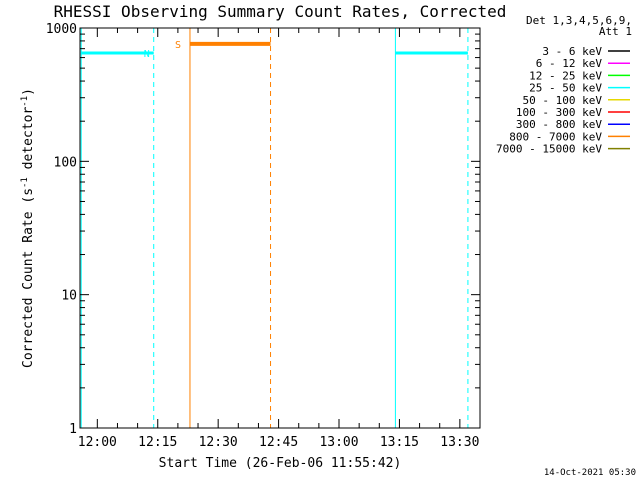 Image resolution: width=640 pixels, height=480 pixels. I want to click on legend-label-0: 3 - 6 keV, so click(572, 51).